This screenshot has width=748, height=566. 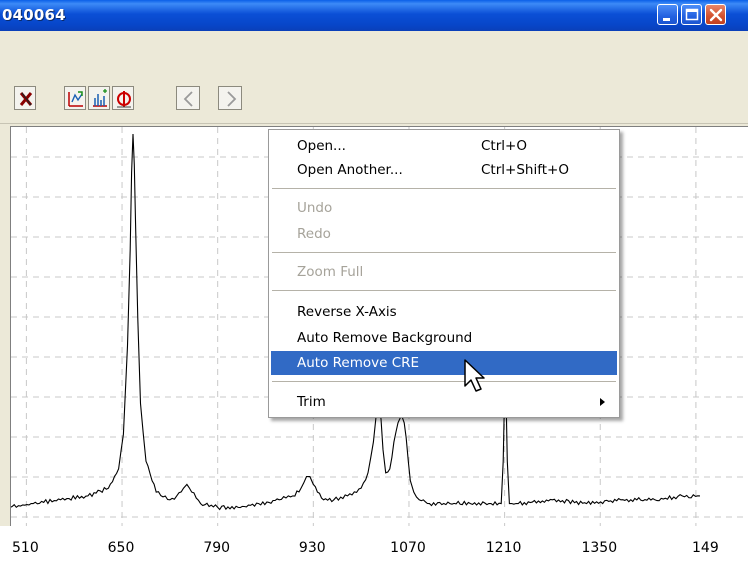 What do you see at coordinates (121, 548) in the screenshot?
I see `x-tick-label: 650` at bounding box center [121, 548].